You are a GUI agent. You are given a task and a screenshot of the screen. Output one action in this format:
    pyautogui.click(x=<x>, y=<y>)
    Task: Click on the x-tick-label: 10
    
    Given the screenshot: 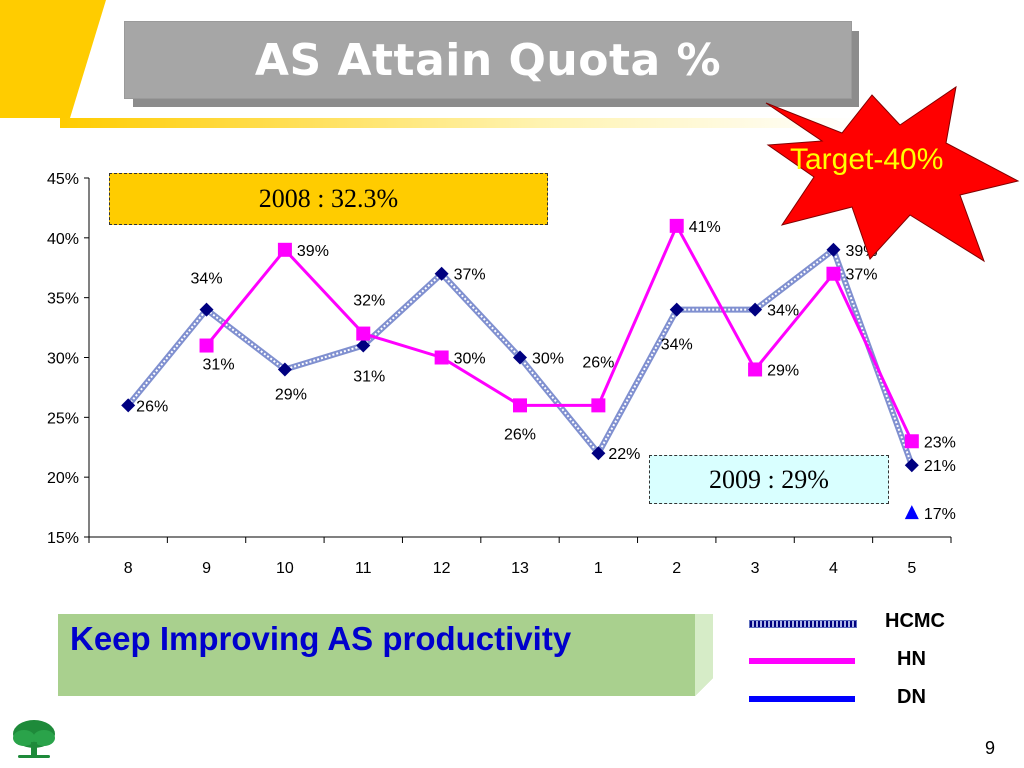 What is the action you would take?
    pyautogui.click(x=285, y=568)
    